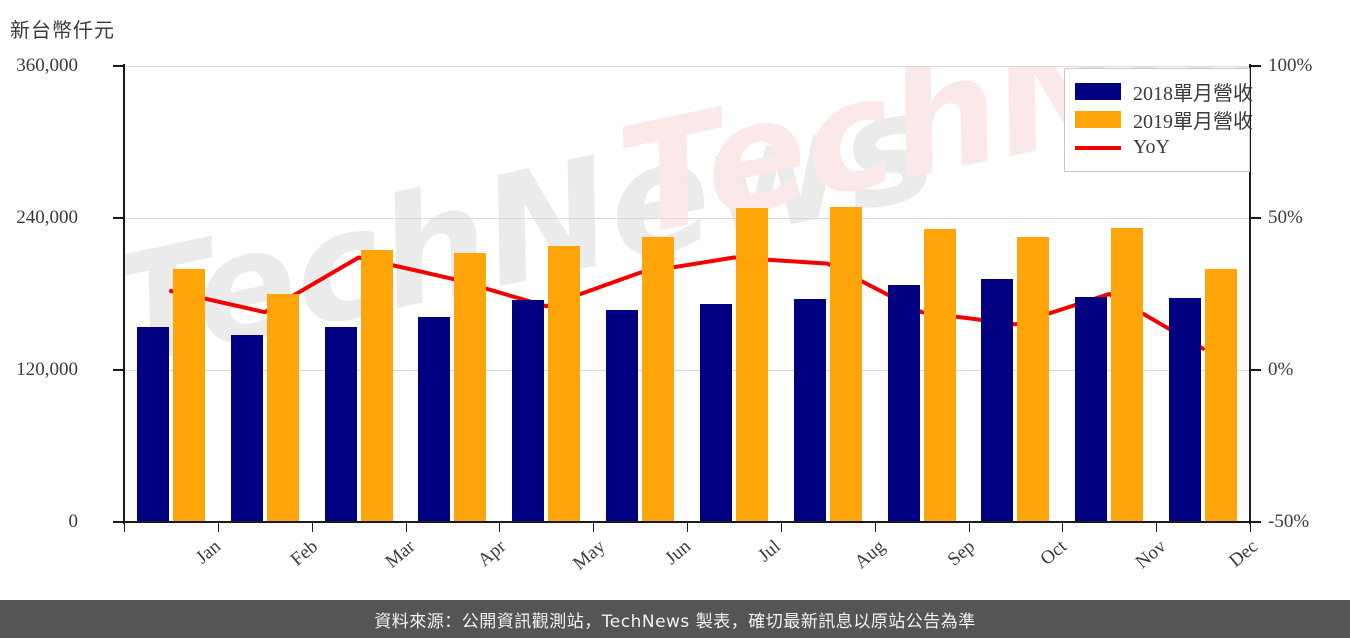 The image size is (1350, 638). I want to click on legend-item-yoy: YoY, so click(1157, 147).